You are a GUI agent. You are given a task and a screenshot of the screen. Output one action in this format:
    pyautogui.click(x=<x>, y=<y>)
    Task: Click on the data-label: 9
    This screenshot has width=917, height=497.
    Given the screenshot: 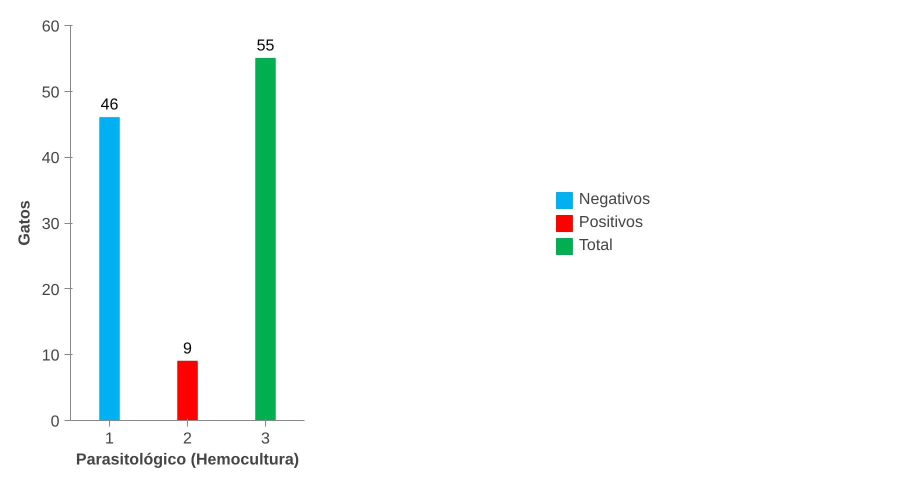 What is the action you would take?
    pyautogui.click(x=187, y=349)
    